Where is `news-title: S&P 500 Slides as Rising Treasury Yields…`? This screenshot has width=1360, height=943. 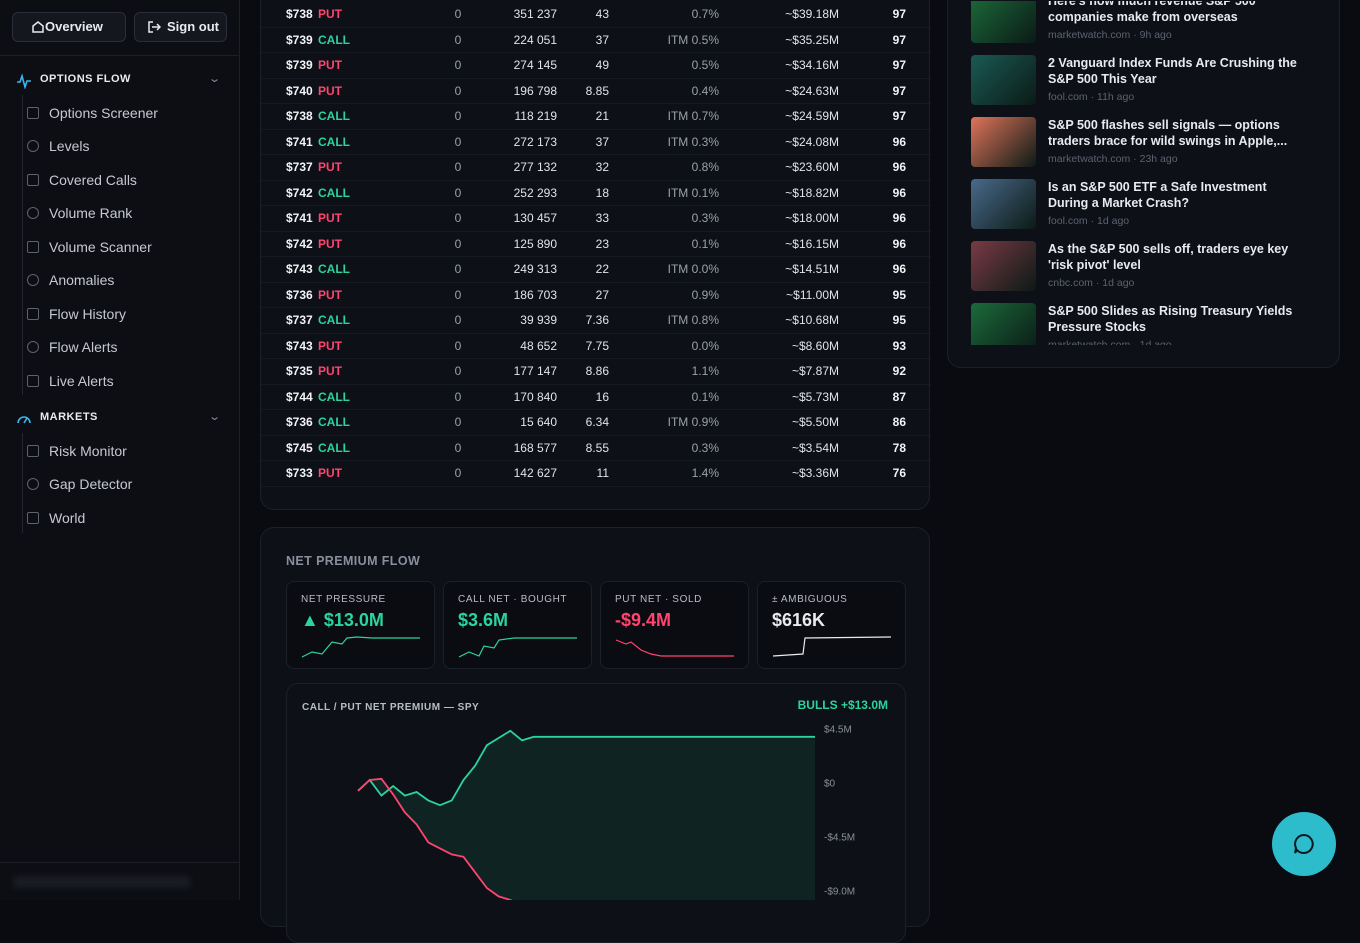
news-title: S&P 500 Slides as Rising Treasury Yields… is located at coordinates (1170, 319).